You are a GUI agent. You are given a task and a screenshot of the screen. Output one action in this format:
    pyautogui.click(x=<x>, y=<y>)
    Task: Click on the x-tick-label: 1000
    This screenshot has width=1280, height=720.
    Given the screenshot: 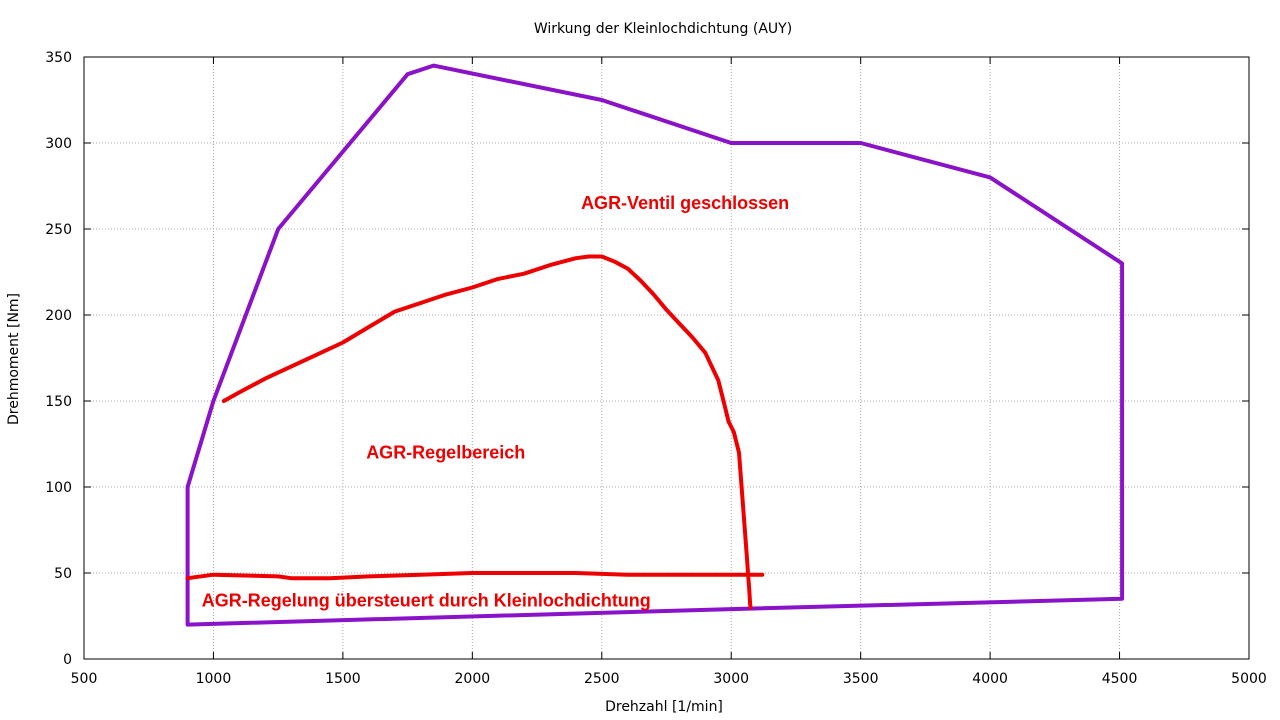 What is the action you would take?
    pyautogui.click(x=214, y=679)
    